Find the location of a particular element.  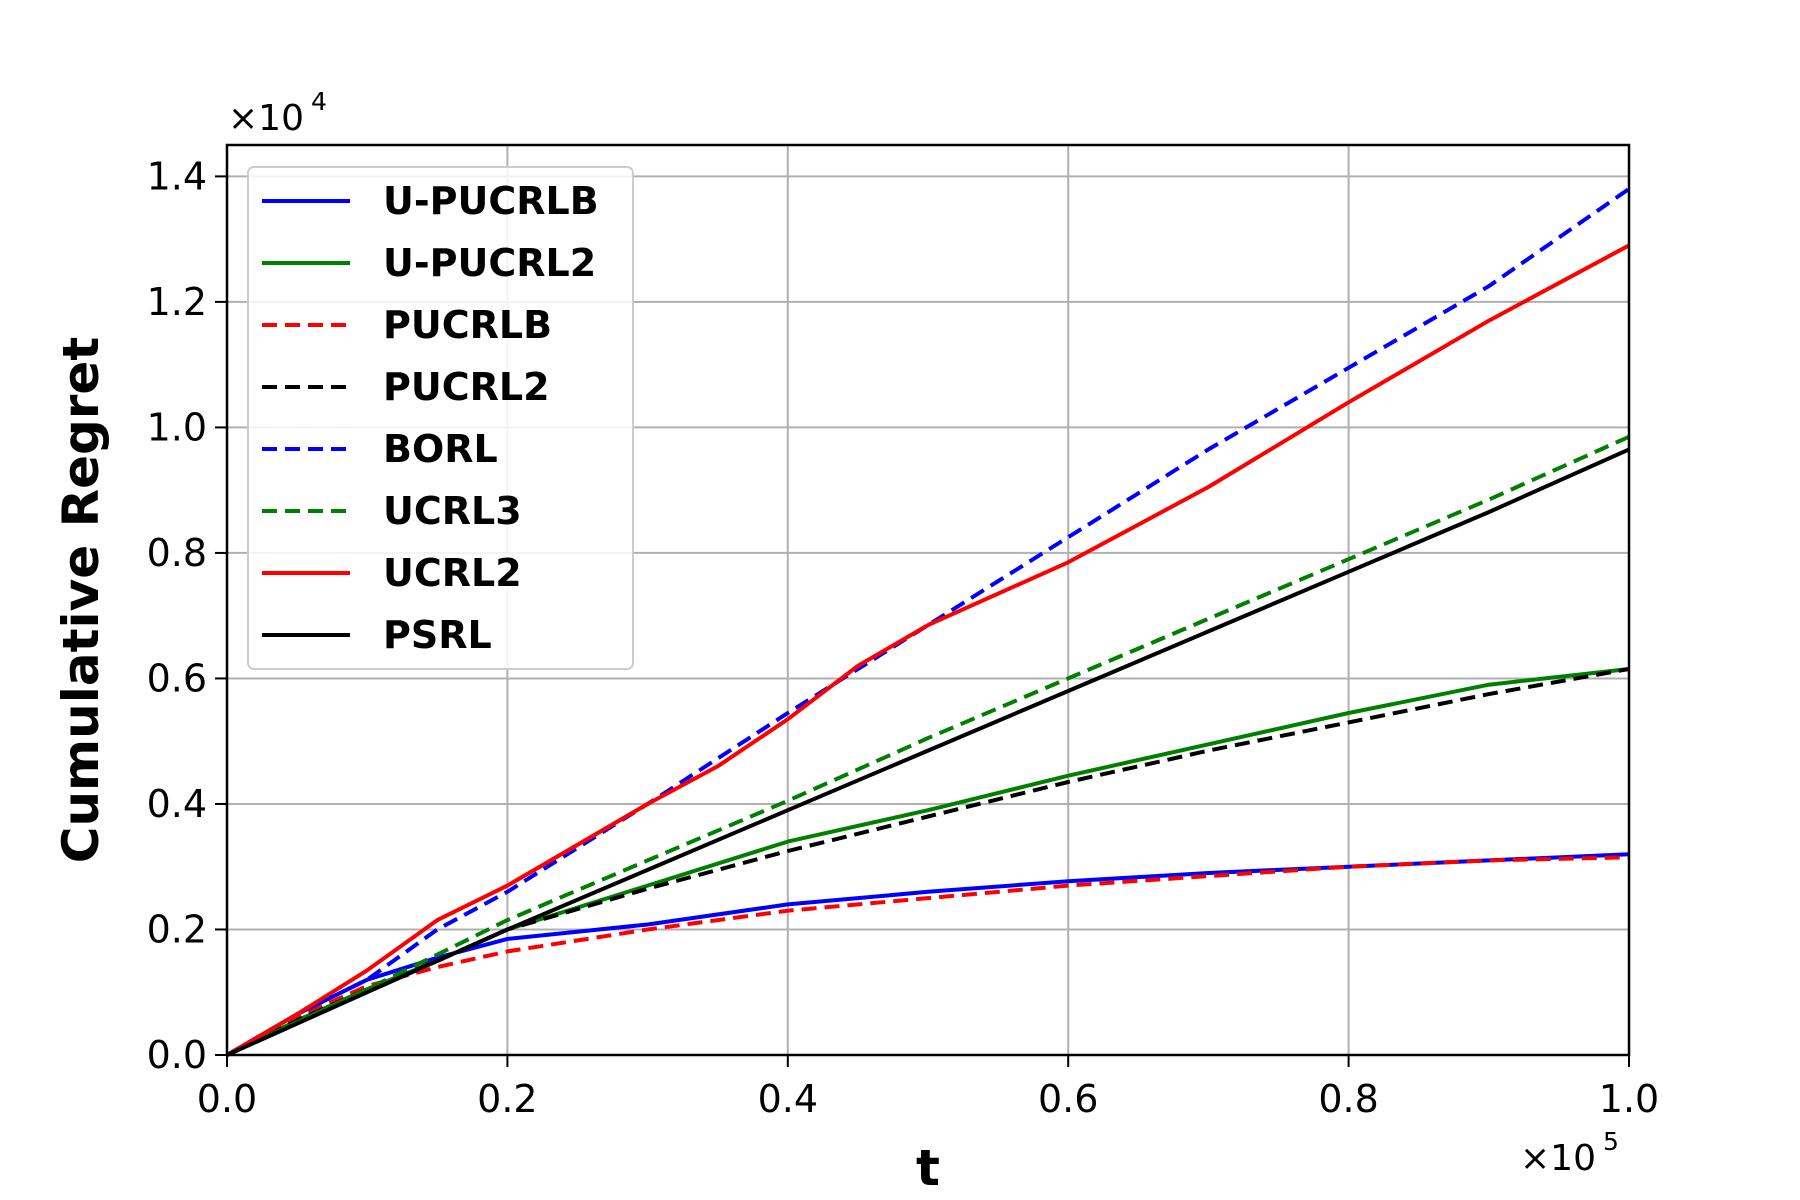

y-axis-multiplier: ×10 4 is located at coordinates (277, 113).